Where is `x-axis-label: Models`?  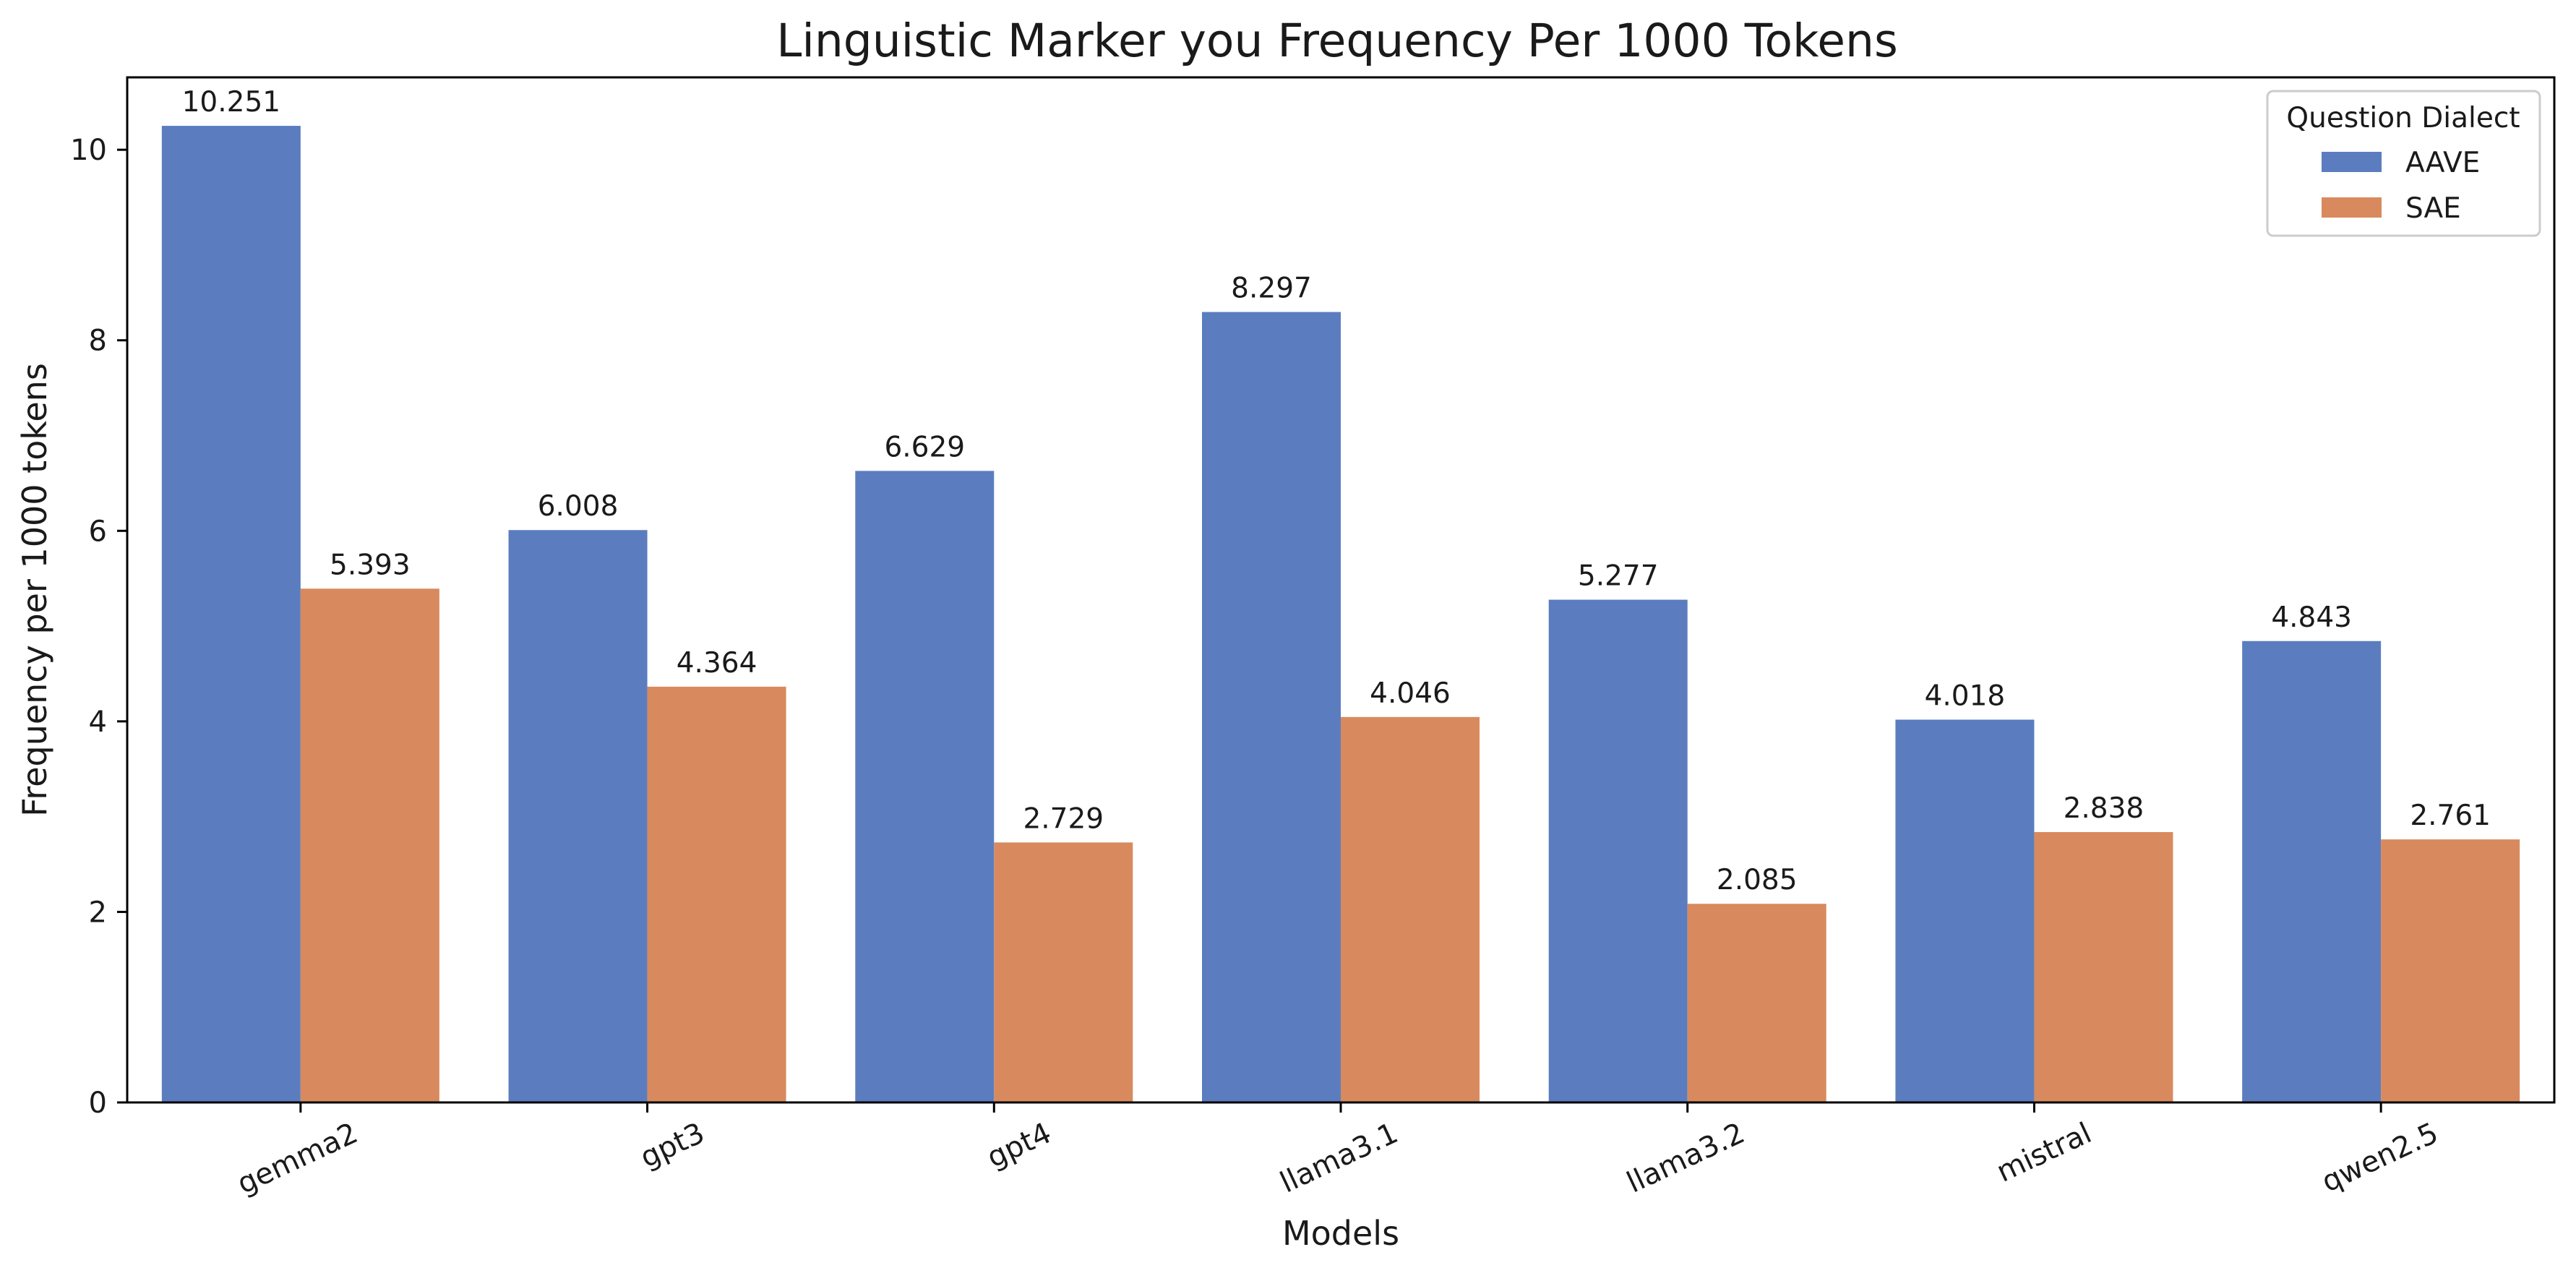 x-axis-label: Models is located at coordinates (1341, 1233).